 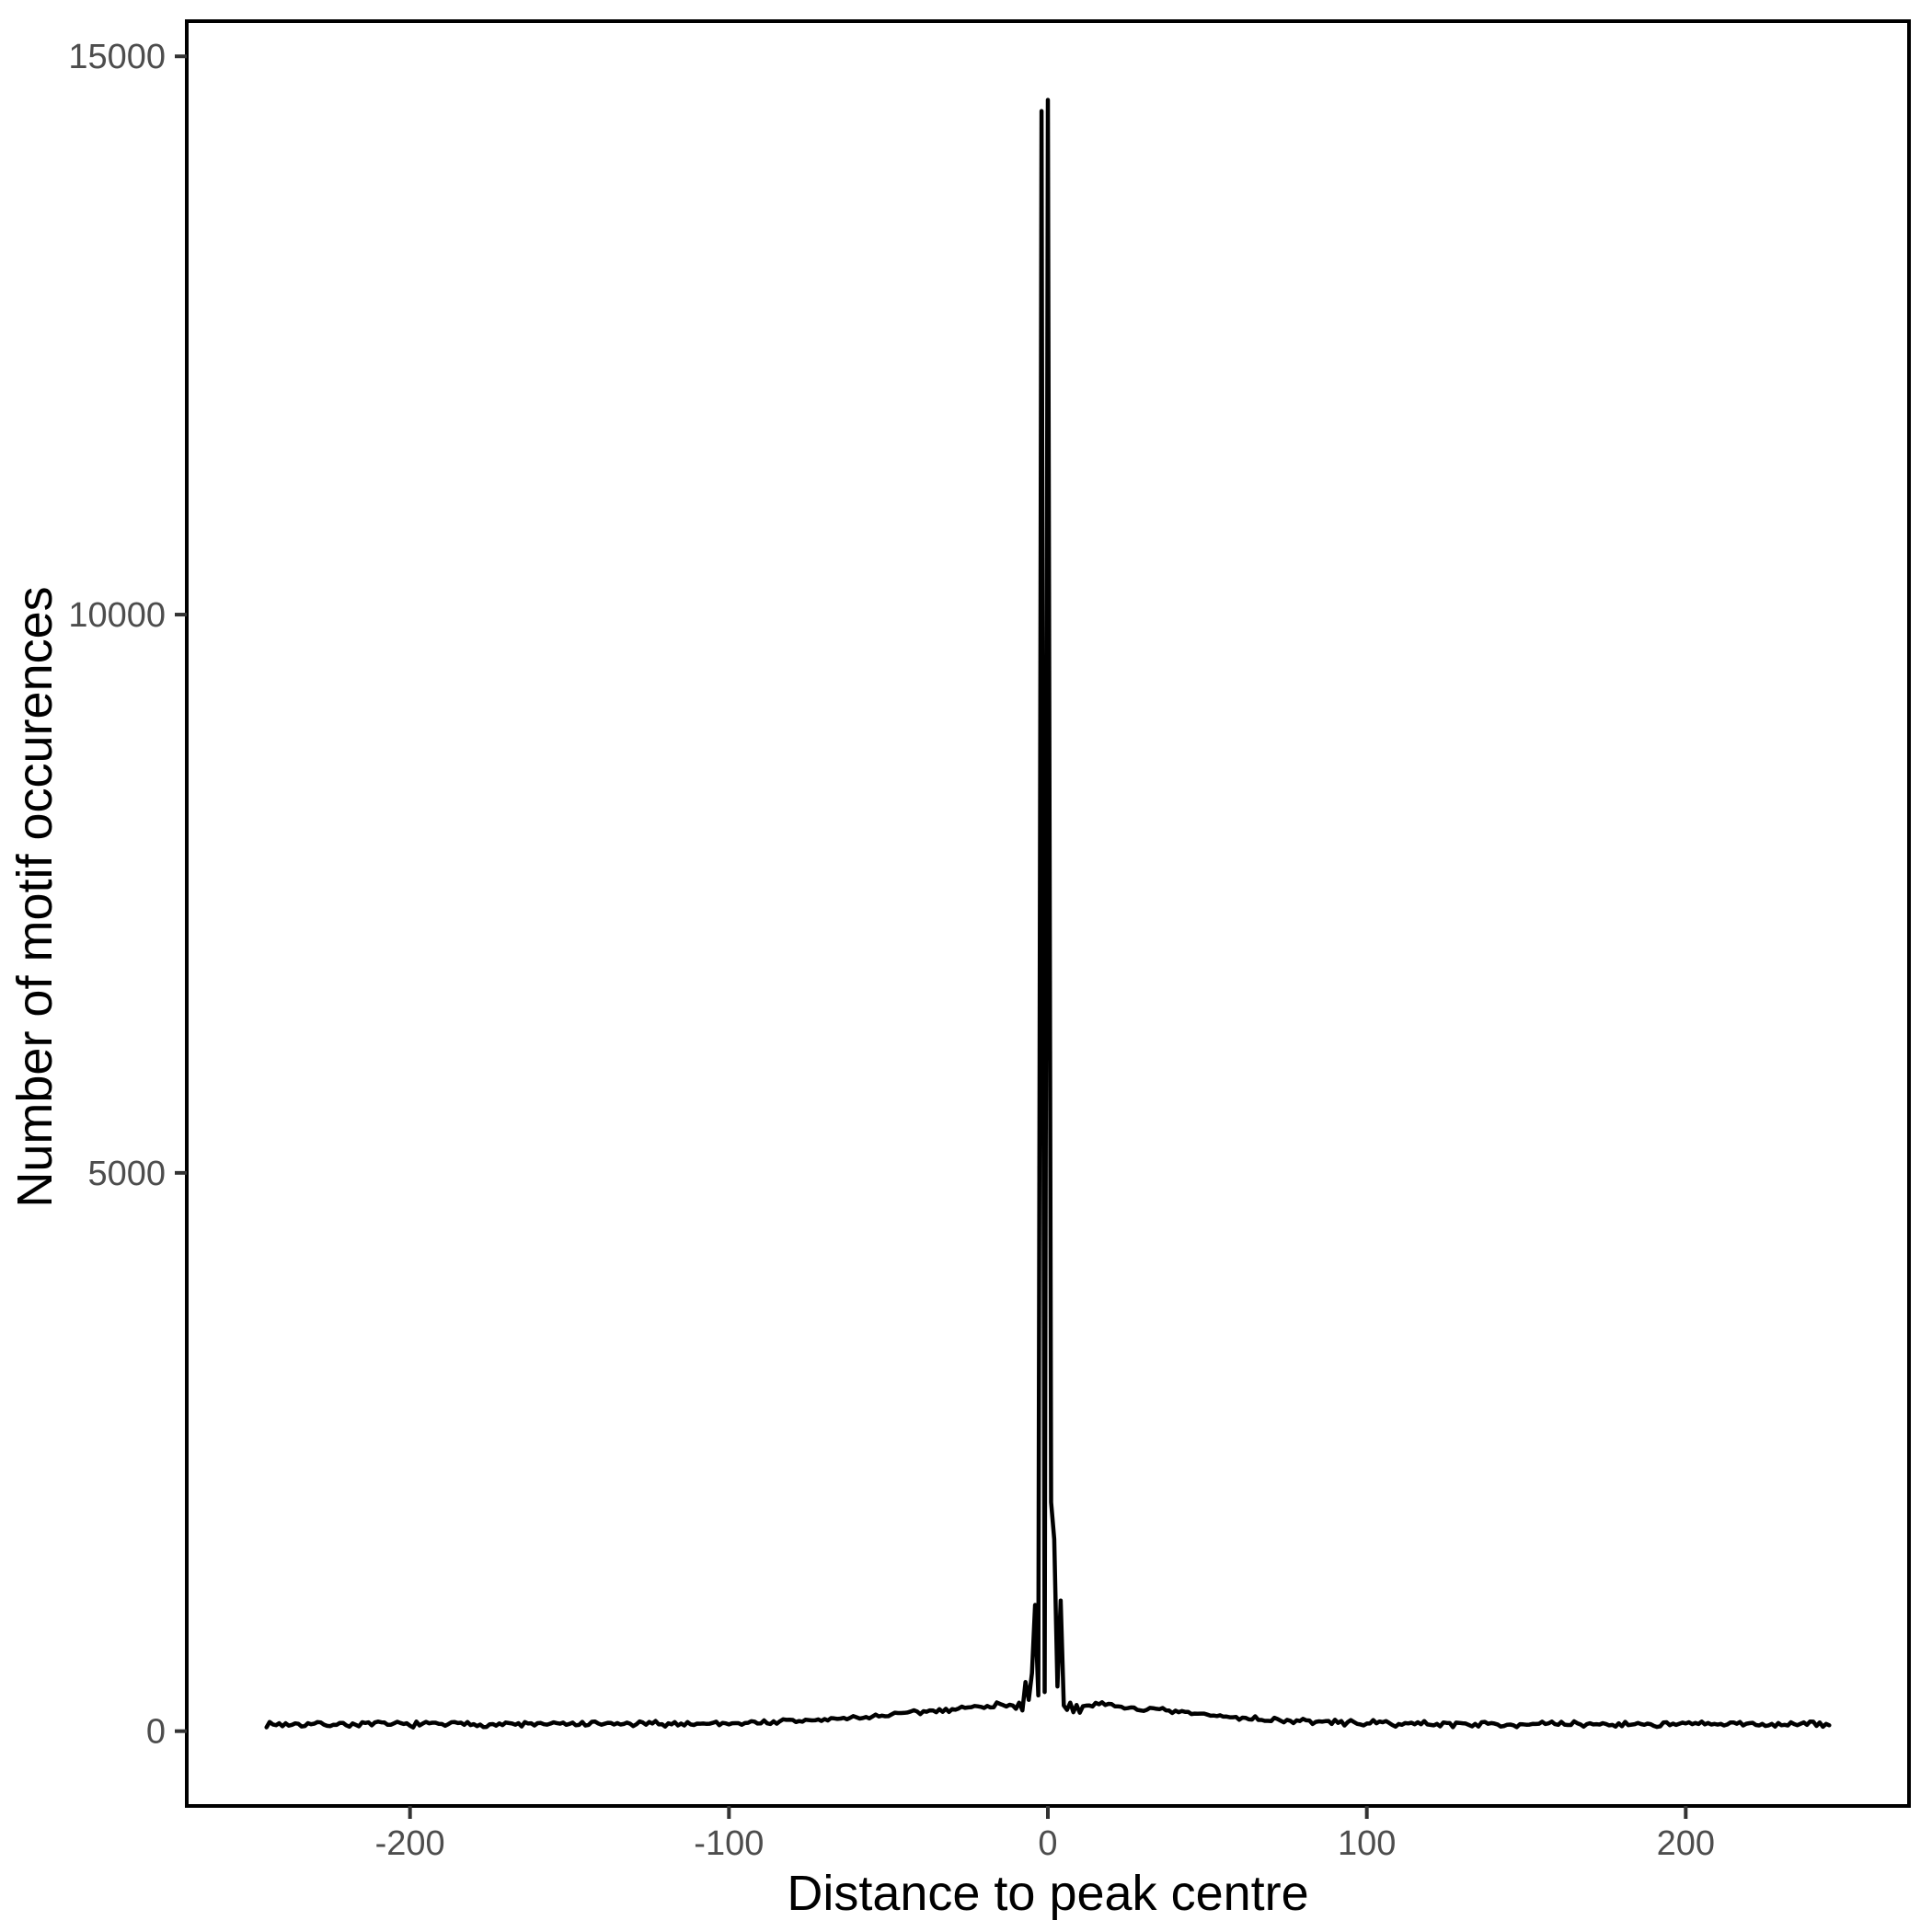 What do you see at coordinates (1686, 1843) in the screenshot?
I see `x-tick-label: 200` at bounding box center [1686, 1843].